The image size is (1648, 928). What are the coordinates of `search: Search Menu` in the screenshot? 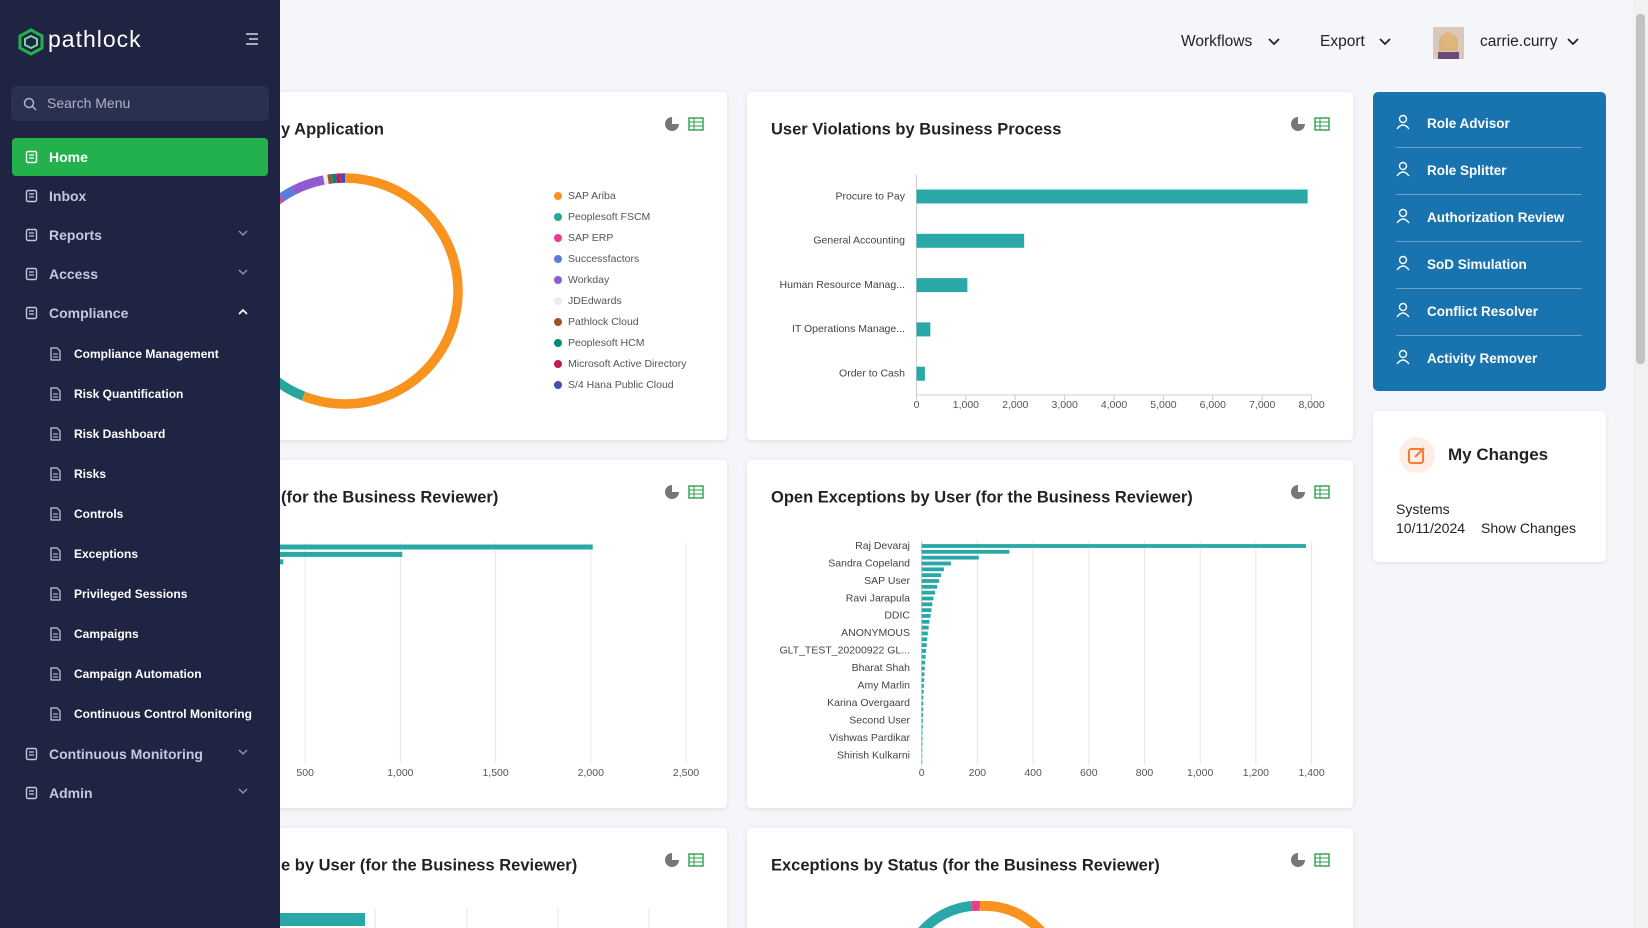 It's located at (140, 103).